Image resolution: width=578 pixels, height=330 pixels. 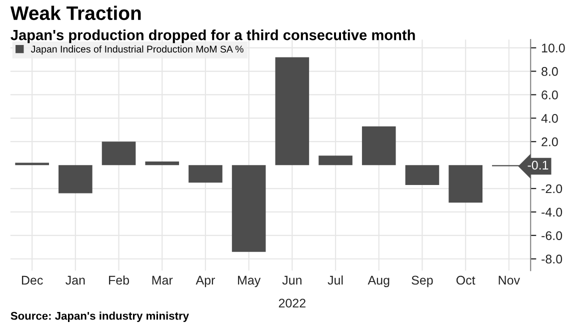 What do you see at coordinates (292, 280) in the screenshot?
I see `x-tick-label: Jun` at bounding box center [292, 280].